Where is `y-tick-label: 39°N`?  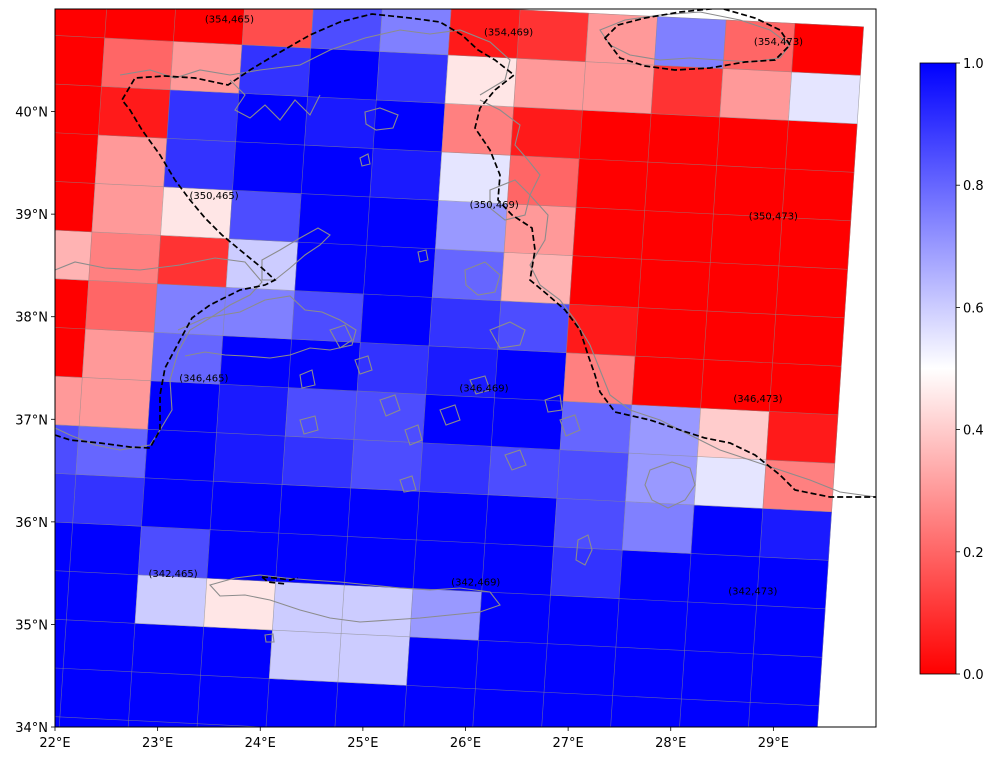
y-tick-label: 39°N is located at coordinates (31, 215).